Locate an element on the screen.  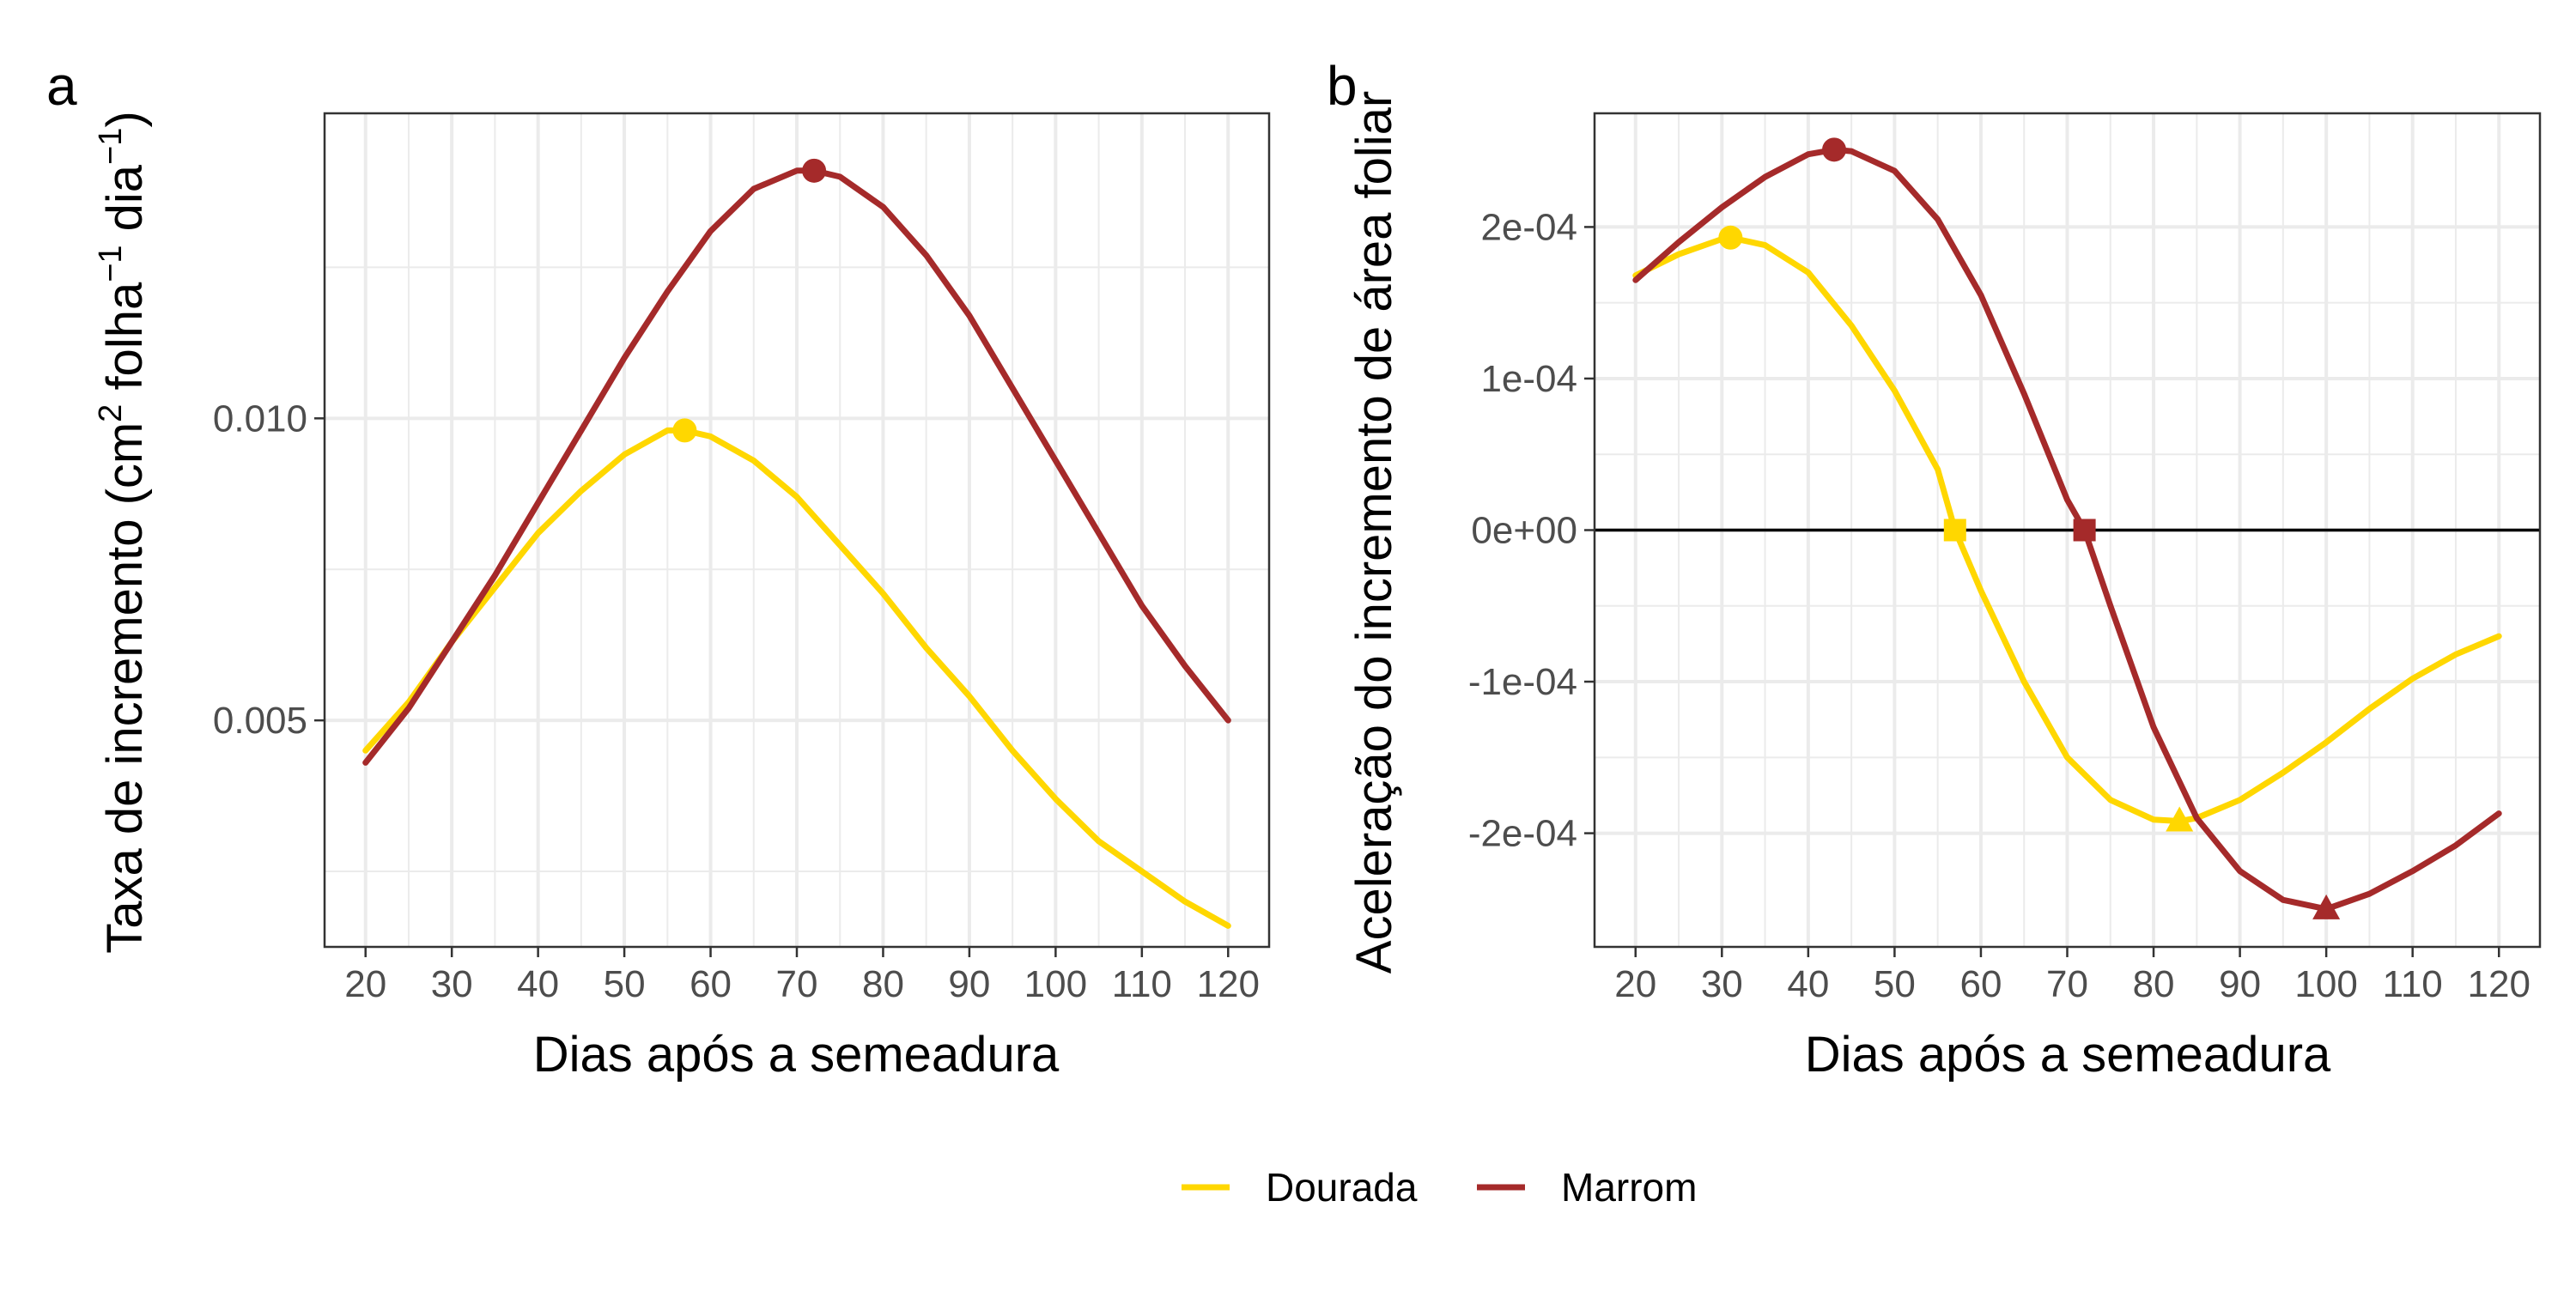
y-tick-label: 1e-04 is located at coordinates (1528, 379).